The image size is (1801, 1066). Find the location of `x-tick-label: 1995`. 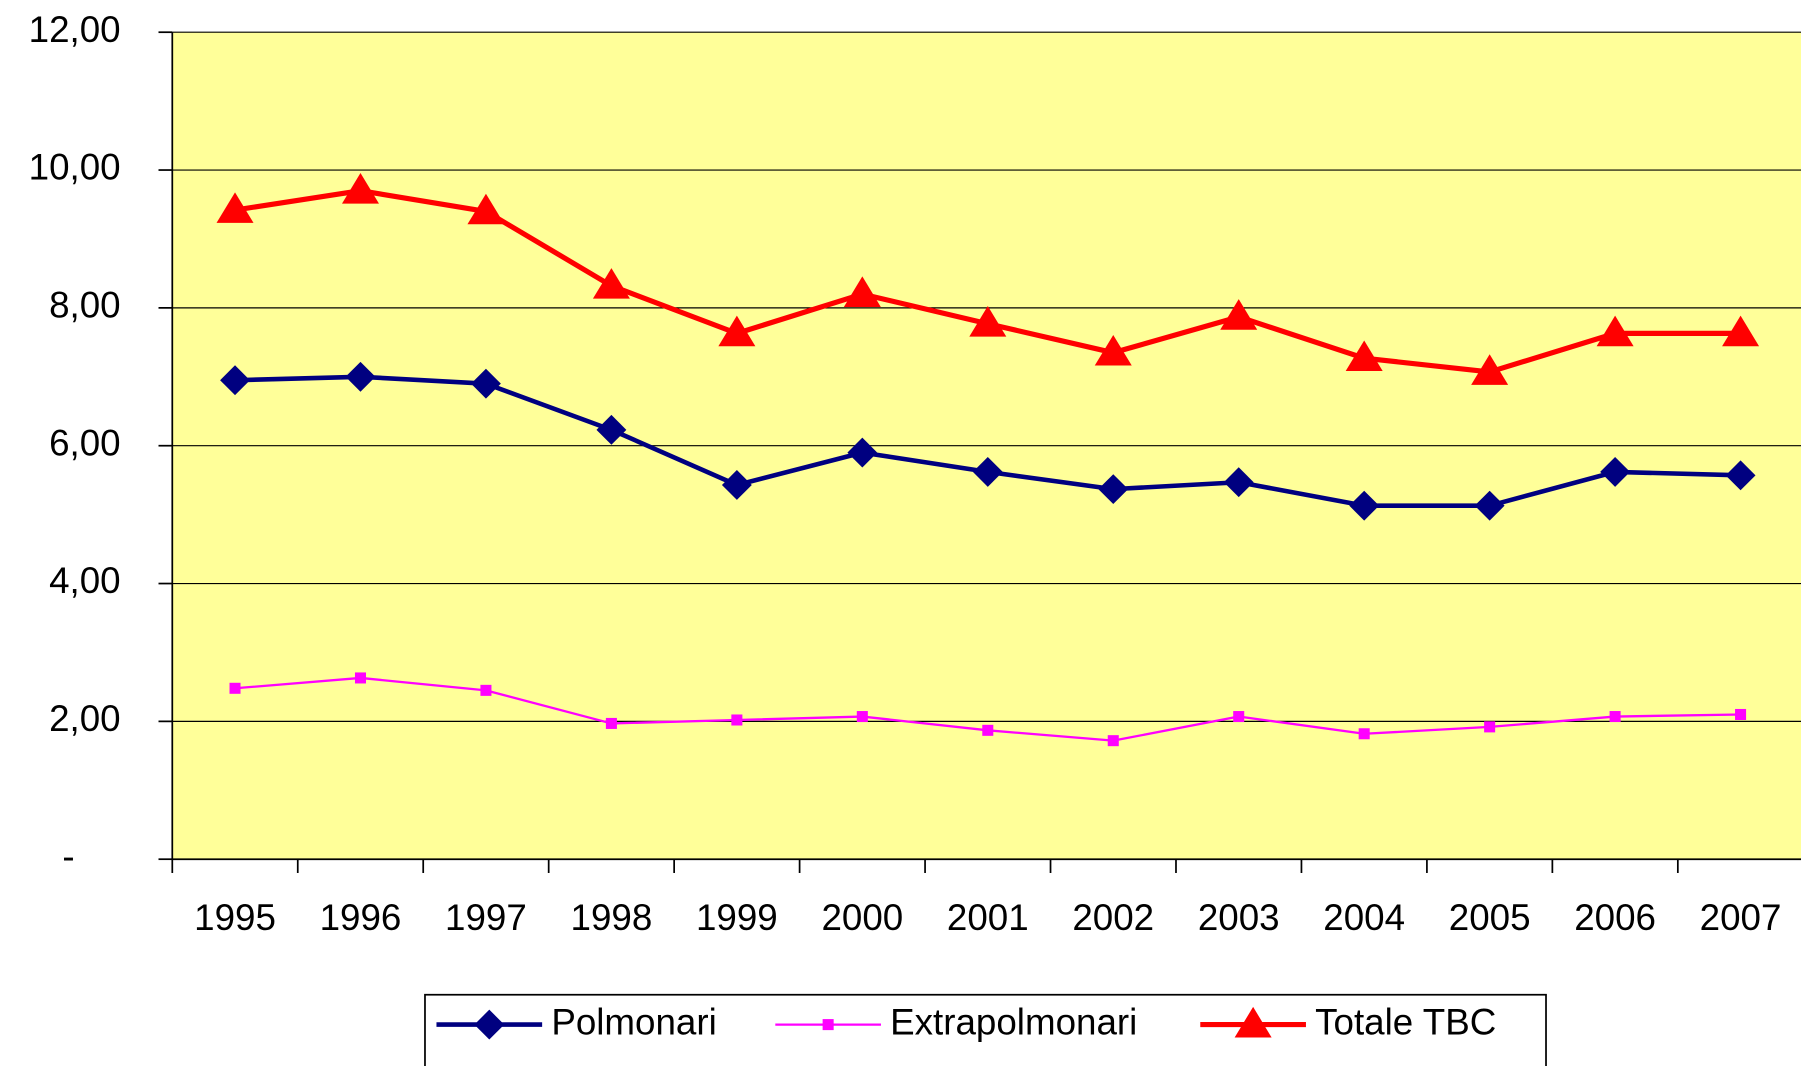

x-tick-label: 1995 is located at coordinates (235, 917).